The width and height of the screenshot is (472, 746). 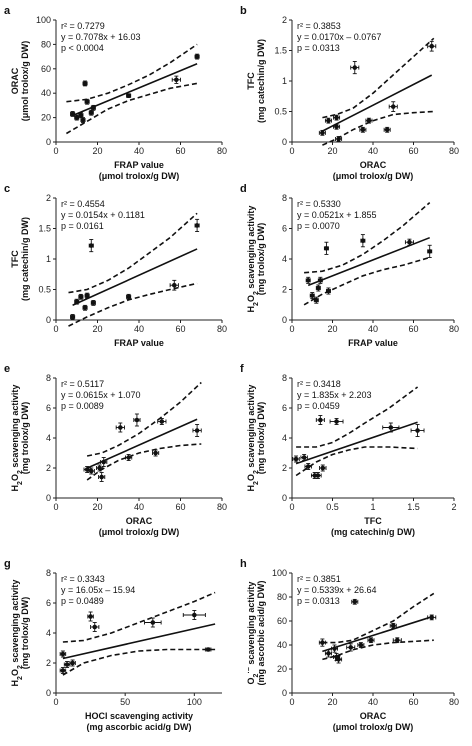 What do you see at coordinates (48, 259) in the screenshot?
I see `y-tick-label: 1` at bounding box center [48, 259].